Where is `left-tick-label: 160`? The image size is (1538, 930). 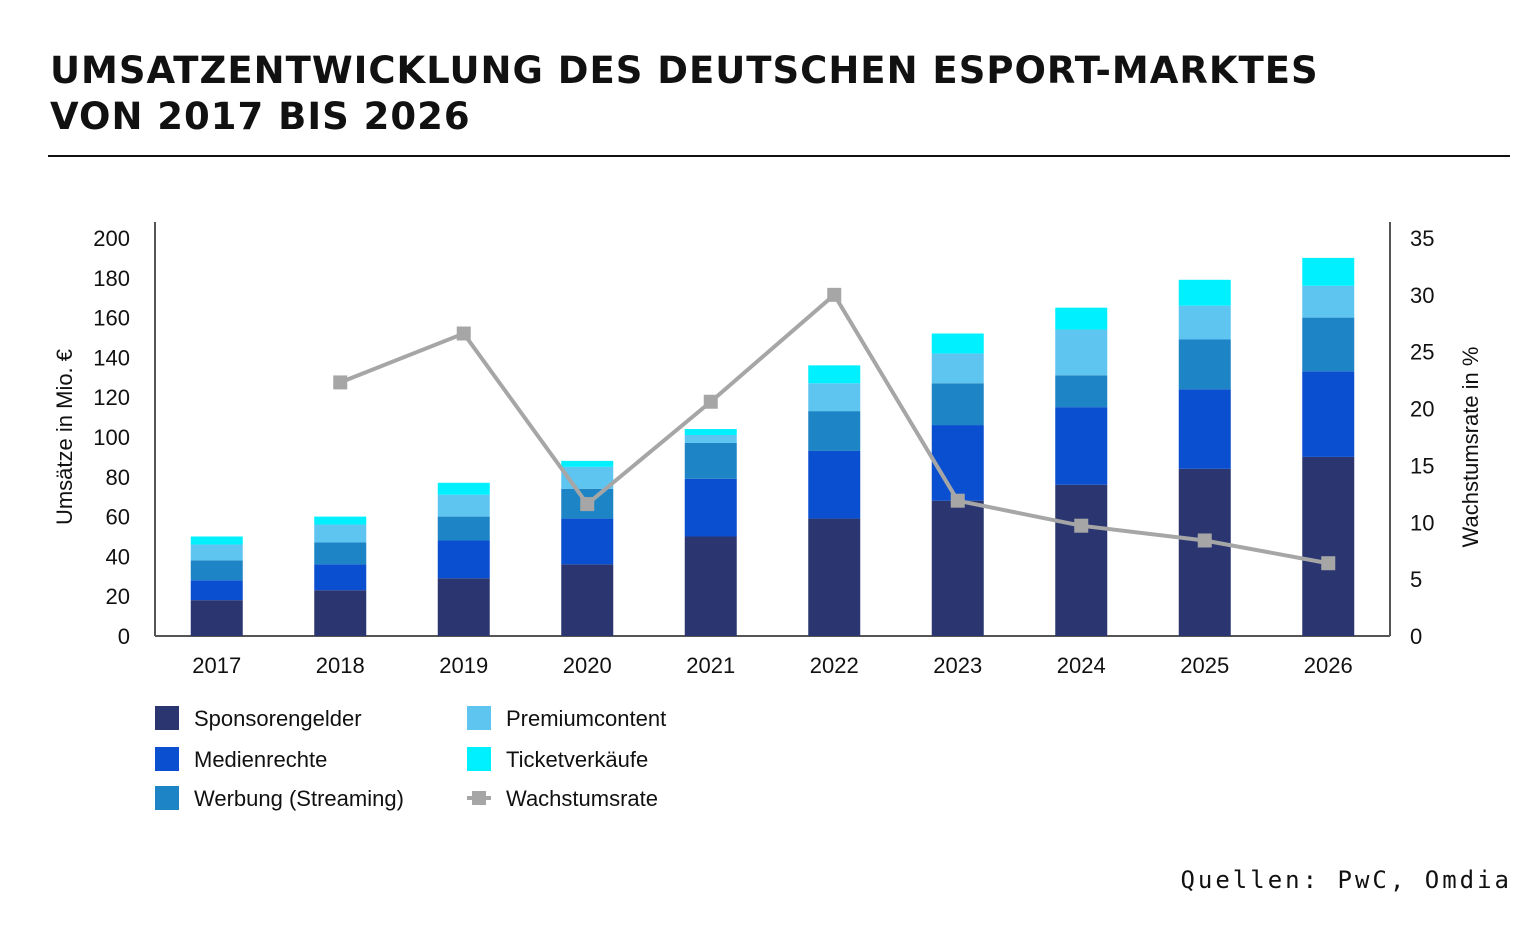
left-tick-label: 160 is located at coordinates (111, 318).